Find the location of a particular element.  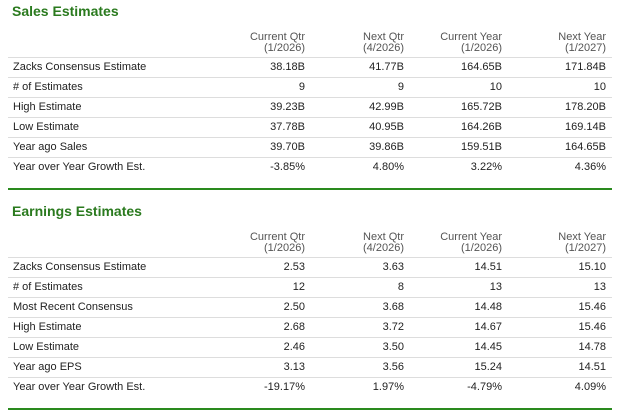

cell-value: 3.72 is located at coordinates (393, 327).